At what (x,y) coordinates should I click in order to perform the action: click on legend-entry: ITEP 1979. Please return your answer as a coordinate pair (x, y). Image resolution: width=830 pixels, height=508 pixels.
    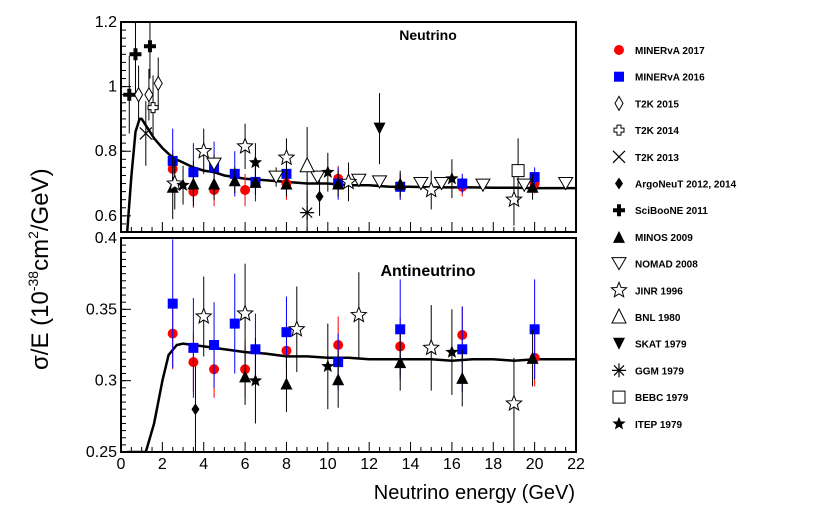
    Looking at the image, I should click on (647, 423).